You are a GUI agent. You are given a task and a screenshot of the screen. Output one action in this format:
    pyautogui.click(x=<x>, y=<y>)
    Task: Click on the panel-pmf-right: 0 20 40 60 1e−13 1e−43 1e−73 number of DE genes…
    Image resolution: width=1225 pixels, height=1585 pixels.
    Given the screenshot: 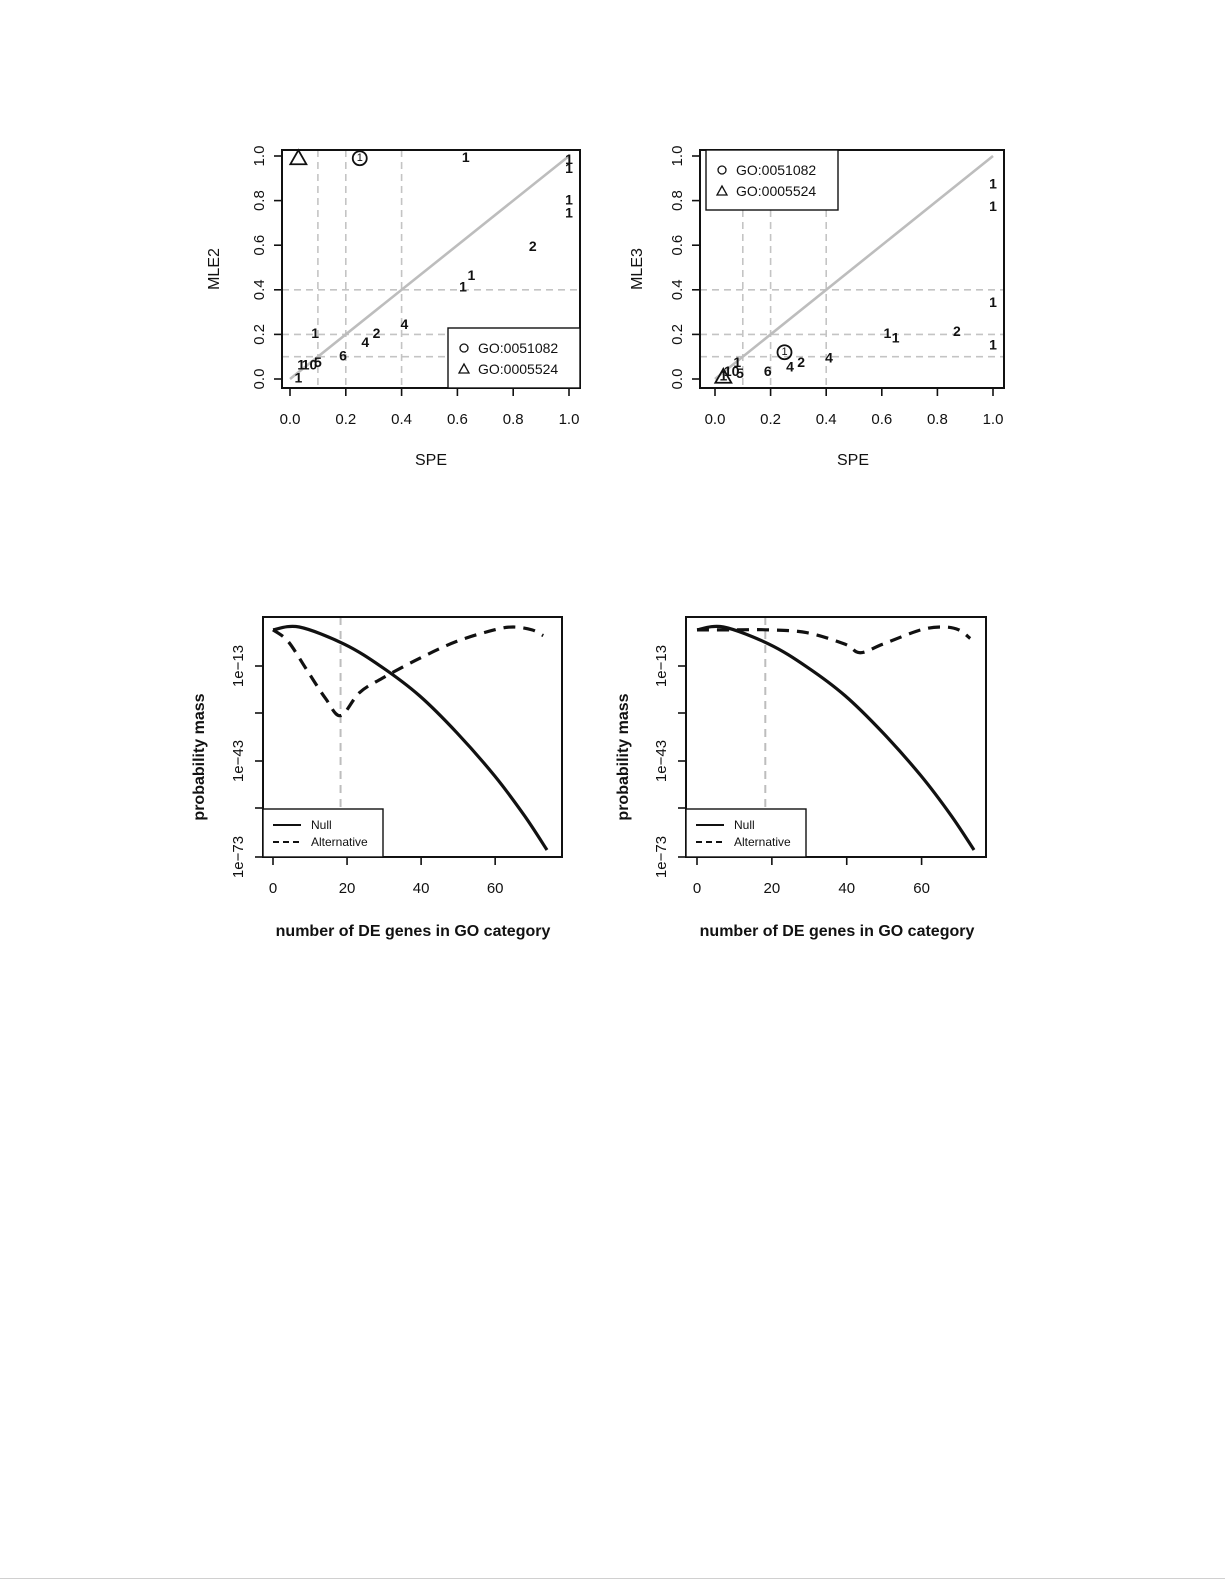 What is the action you would take?
    pyautogui.click(x=801, y=778)
    